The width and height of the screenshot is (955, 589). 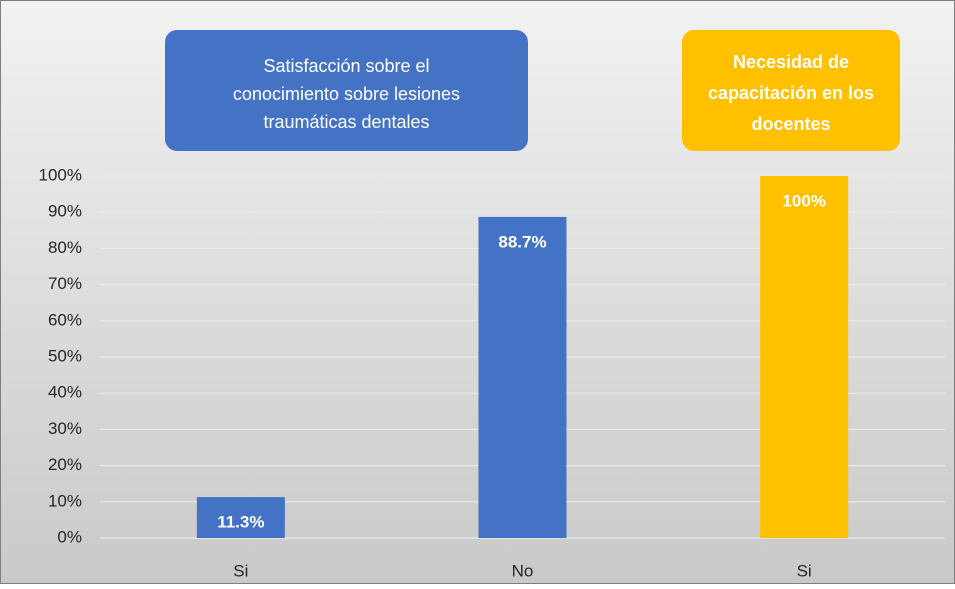 What do you see at coordinates (803, 200) in the screenshot?
I see `value-label: 100%` at bounding box center [803, 200].